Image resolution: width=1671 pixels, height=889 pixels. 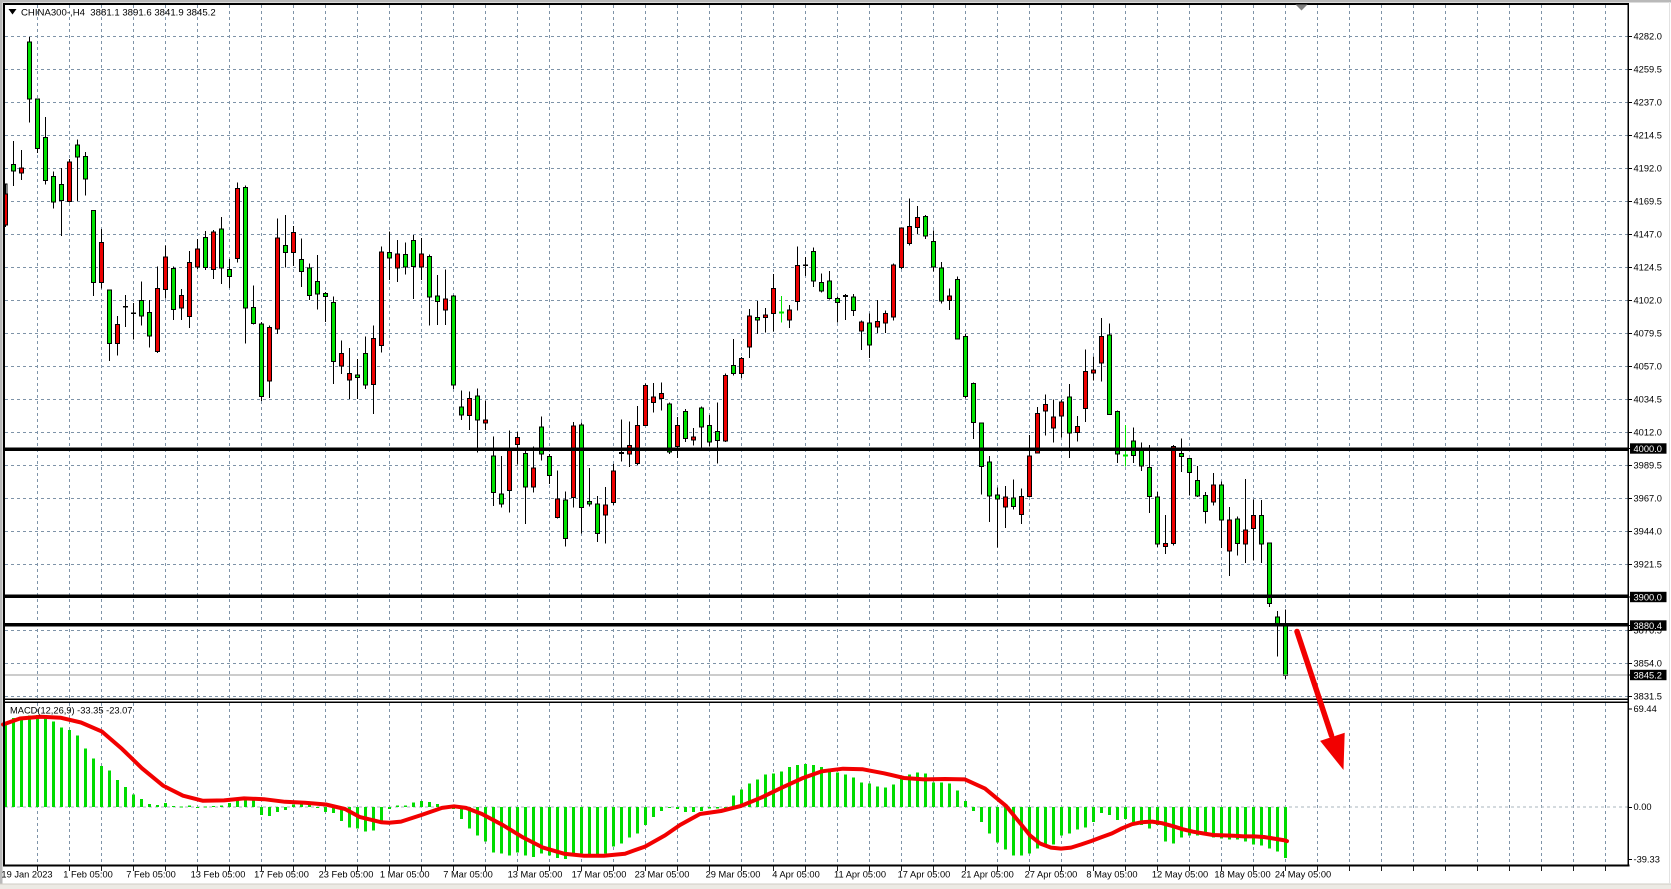 What do you see at coordinates (1648, 432) in the screenshot?
I see `svg-text: 4012.0` at bounding box center [1648, 432].